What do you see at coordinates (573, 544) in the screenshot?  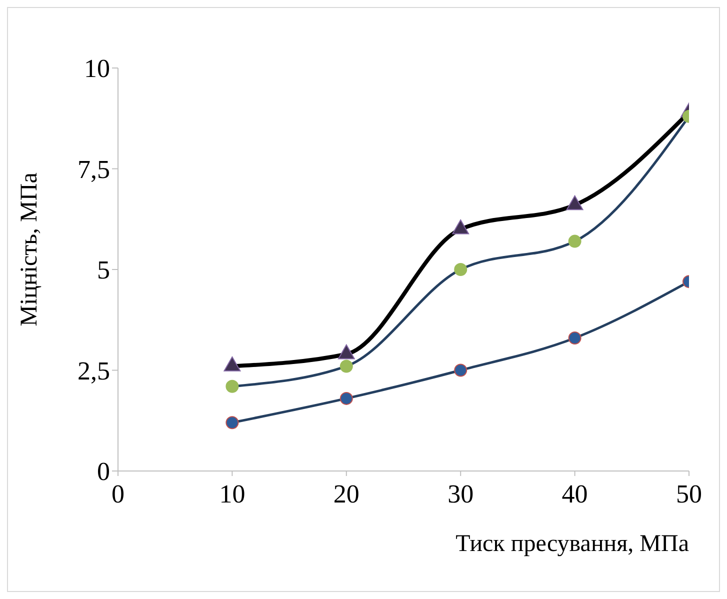 I see `x-axis-title: Тиск пресування, МПа` at bounding box center [573, 544].